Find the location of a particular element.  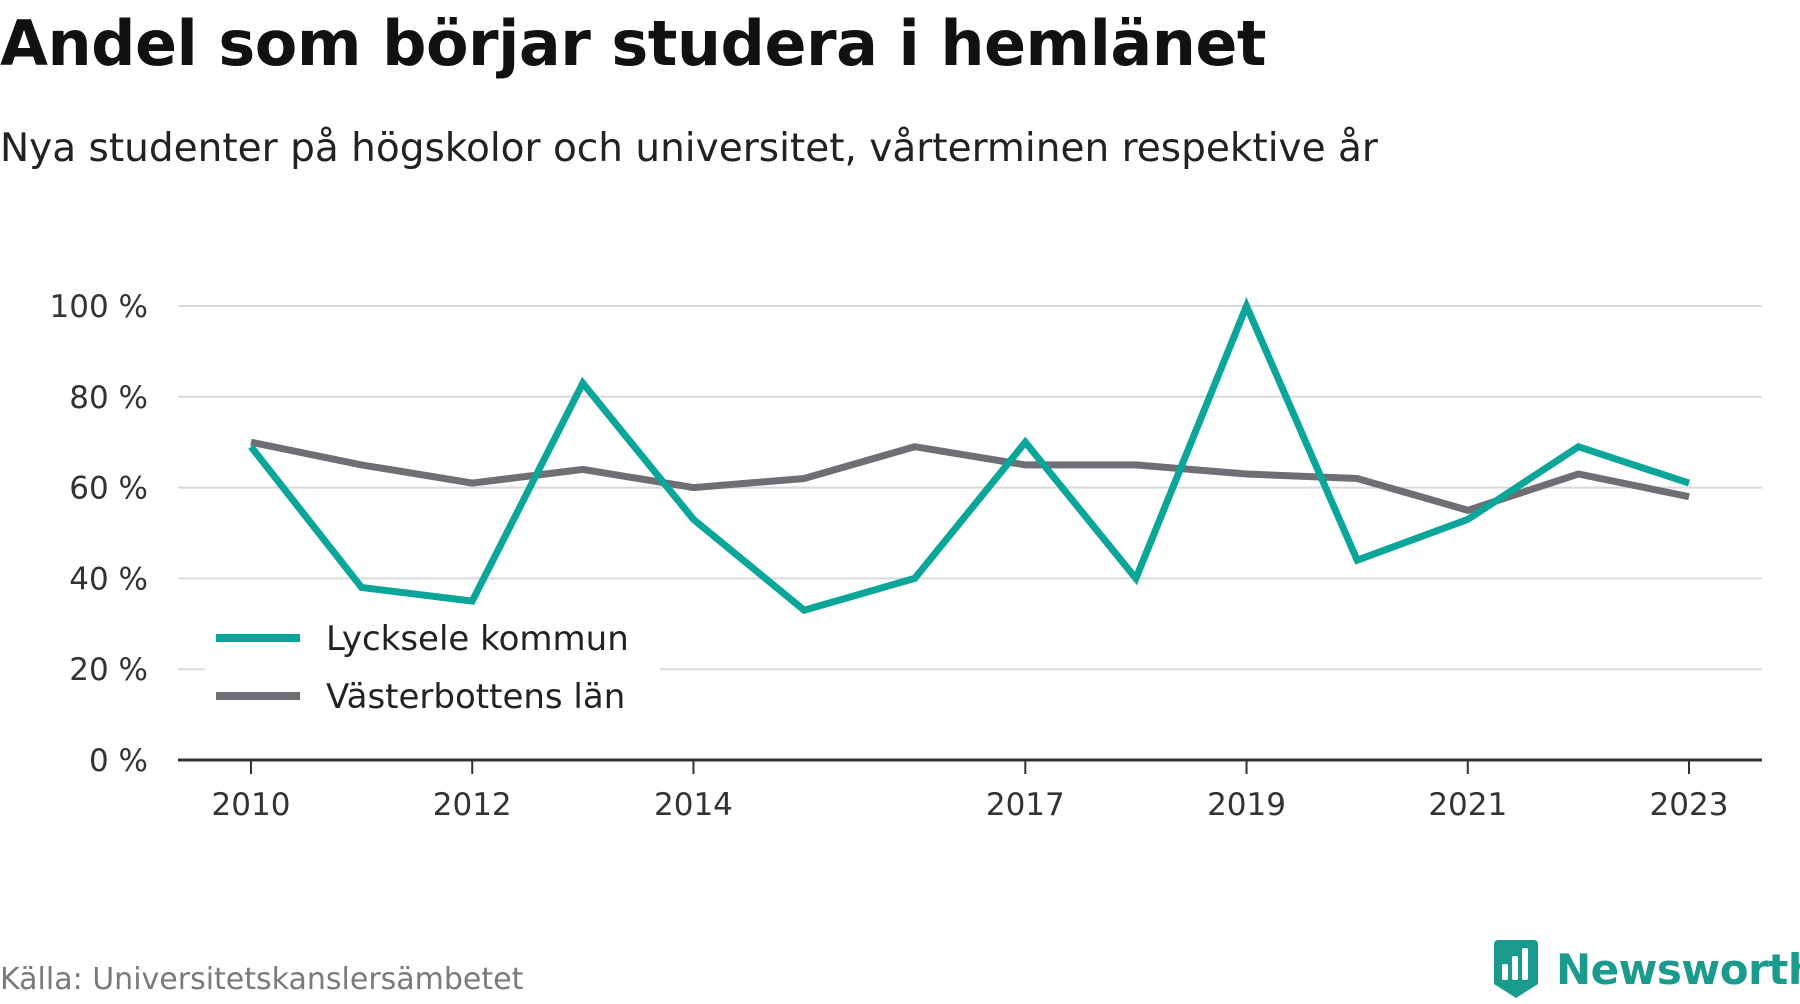

y-tick-label: 80 % is located at coordinates (108, 398).